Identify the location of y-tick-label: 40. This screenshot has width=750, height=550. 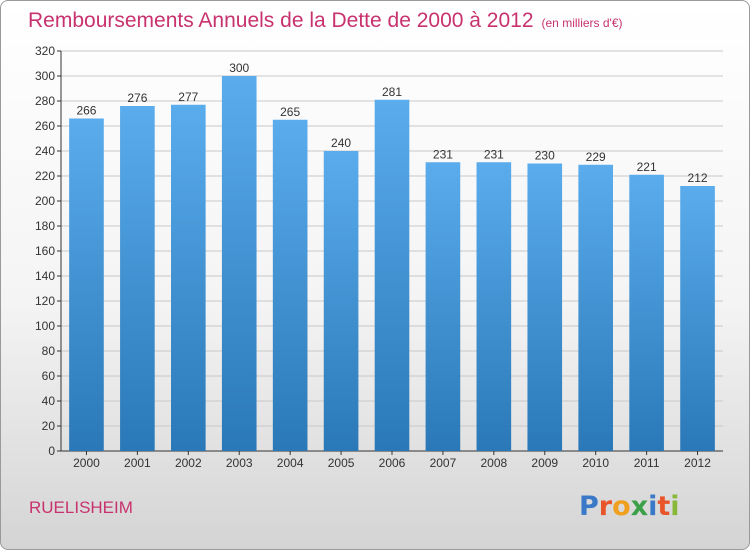
(49, 401).